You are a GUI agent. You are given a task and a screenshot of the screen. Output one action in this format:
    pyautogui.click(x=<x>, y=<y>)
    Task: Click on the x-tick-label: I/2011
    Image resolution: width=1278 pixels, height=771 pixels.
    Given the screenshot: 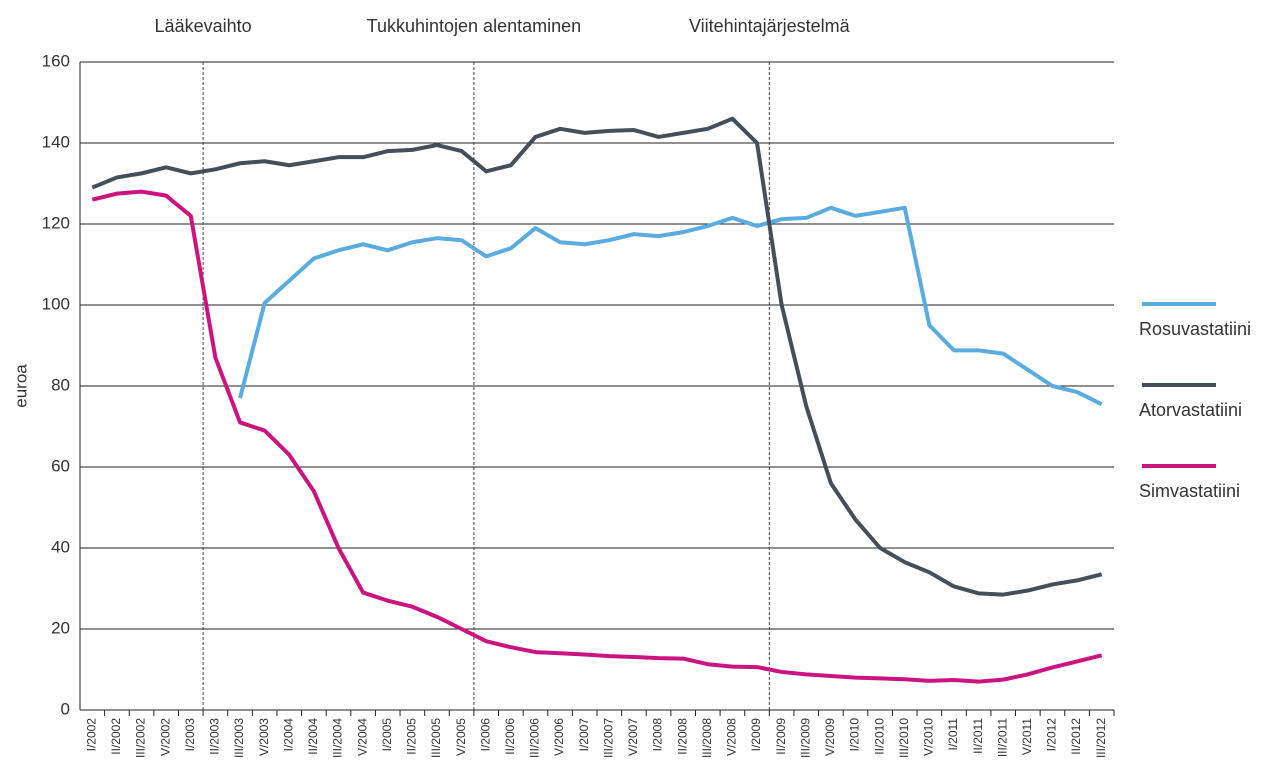 What is the action you would take?
    pyautogui.click(x=953, y=734)
    